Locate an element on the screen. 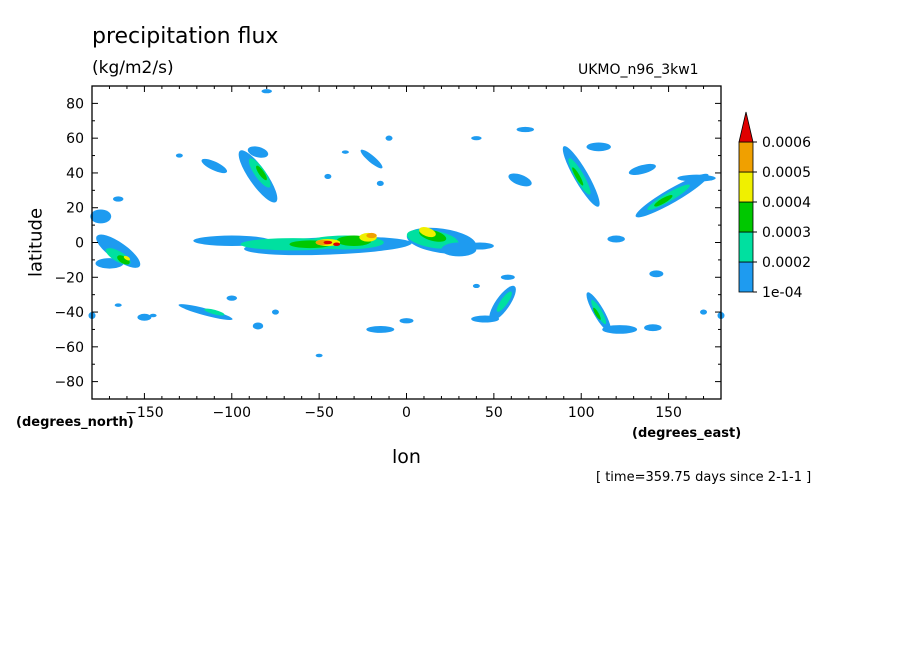 This screenshot has height=654, width=904. y-tick-label: −40 is located at coordinates (69, 313).